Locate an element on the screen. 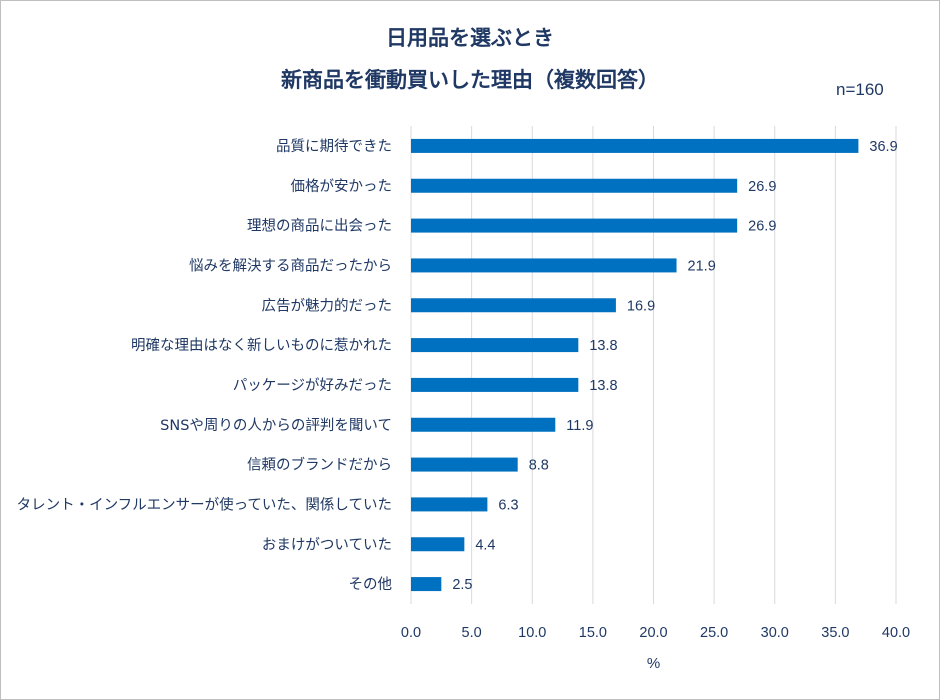  category-label: 信頼のブランドだから is located at coordinates (319, 465).